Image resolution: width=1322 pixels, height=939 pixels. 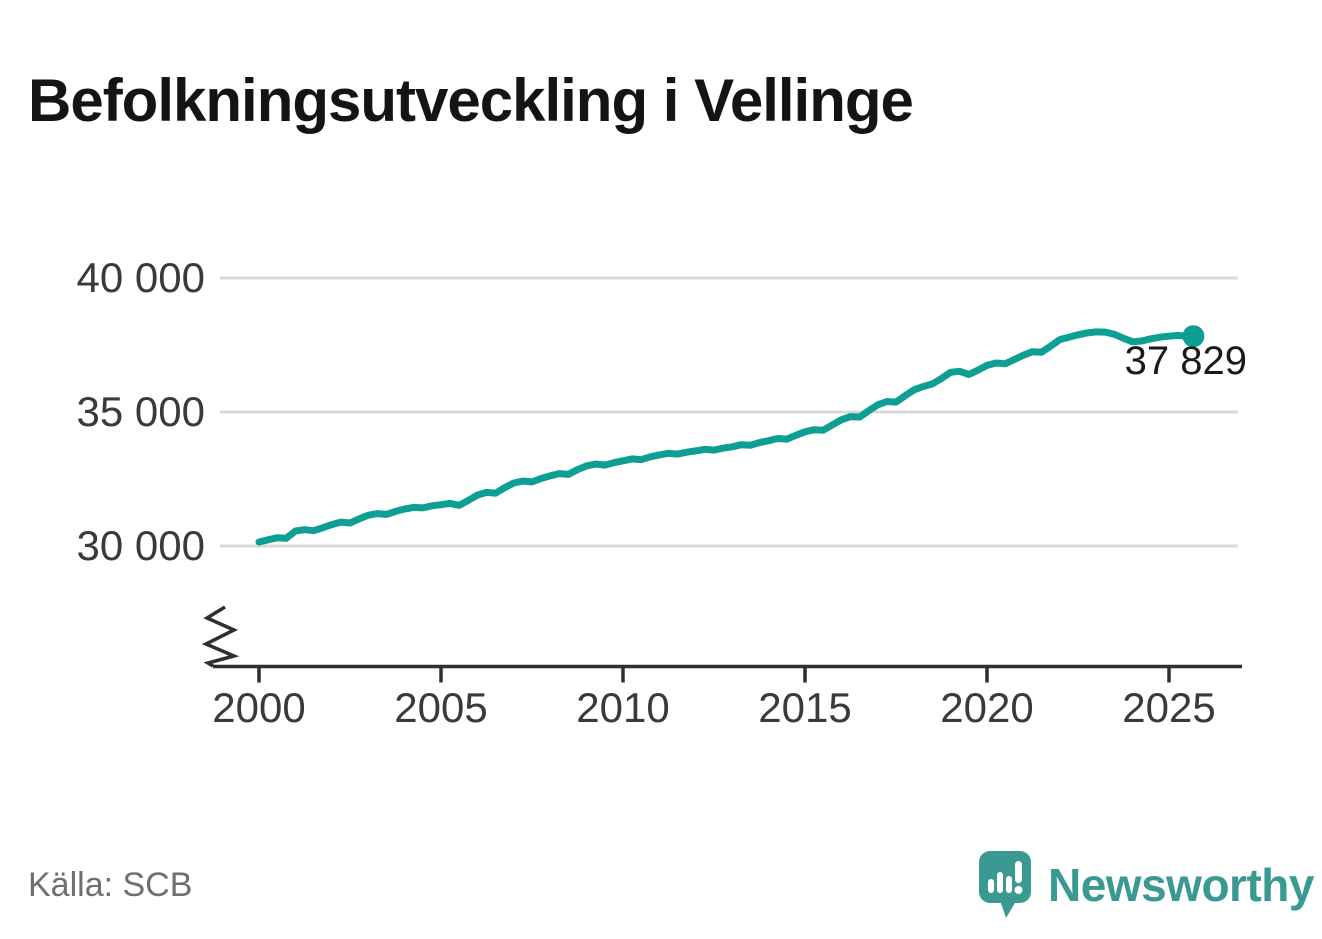 I want to click on x-axis-label: 2000, so click(x=259, y=707).